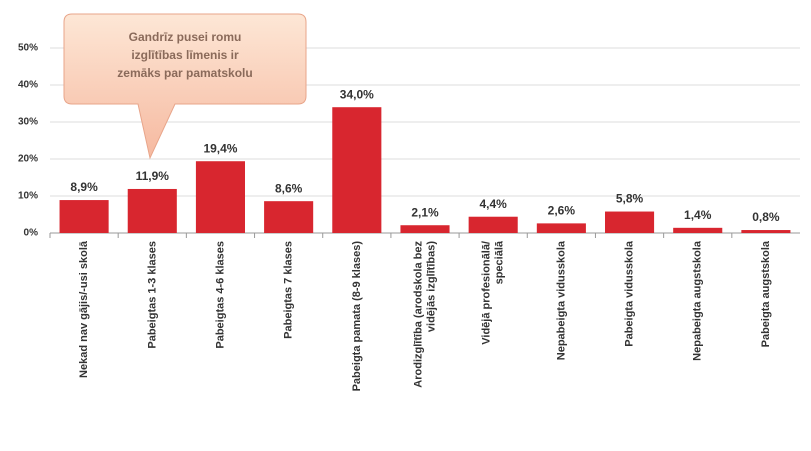 The image size is (811, 451). Describe the element at coordinates (425, 212) in the screenshot. I see `value-label: 2,1%` at that location.